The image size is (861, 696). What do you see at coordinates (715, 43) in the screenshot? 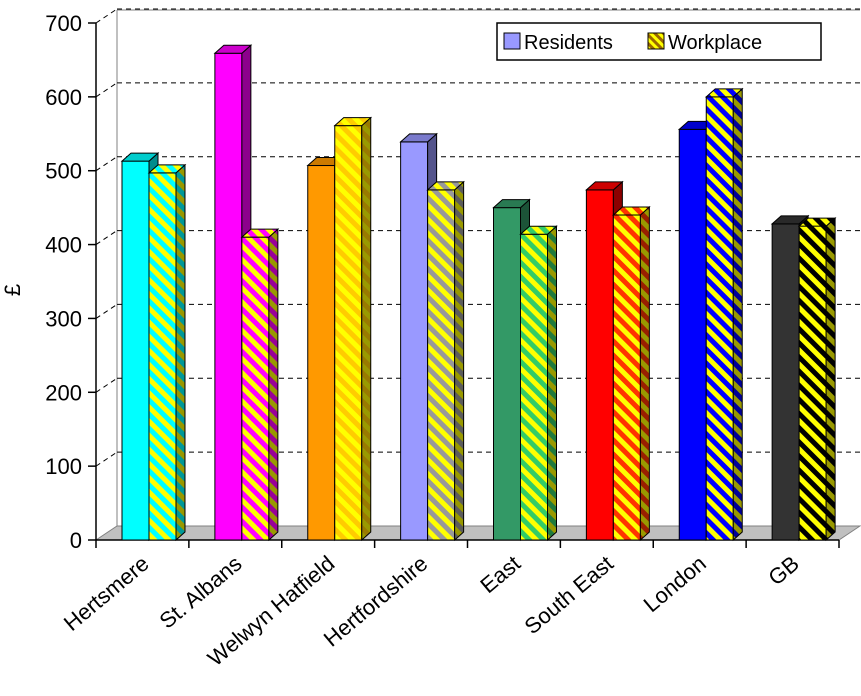
I see `legend-label-workplace: Workplace` at bounding box center [715, 43].